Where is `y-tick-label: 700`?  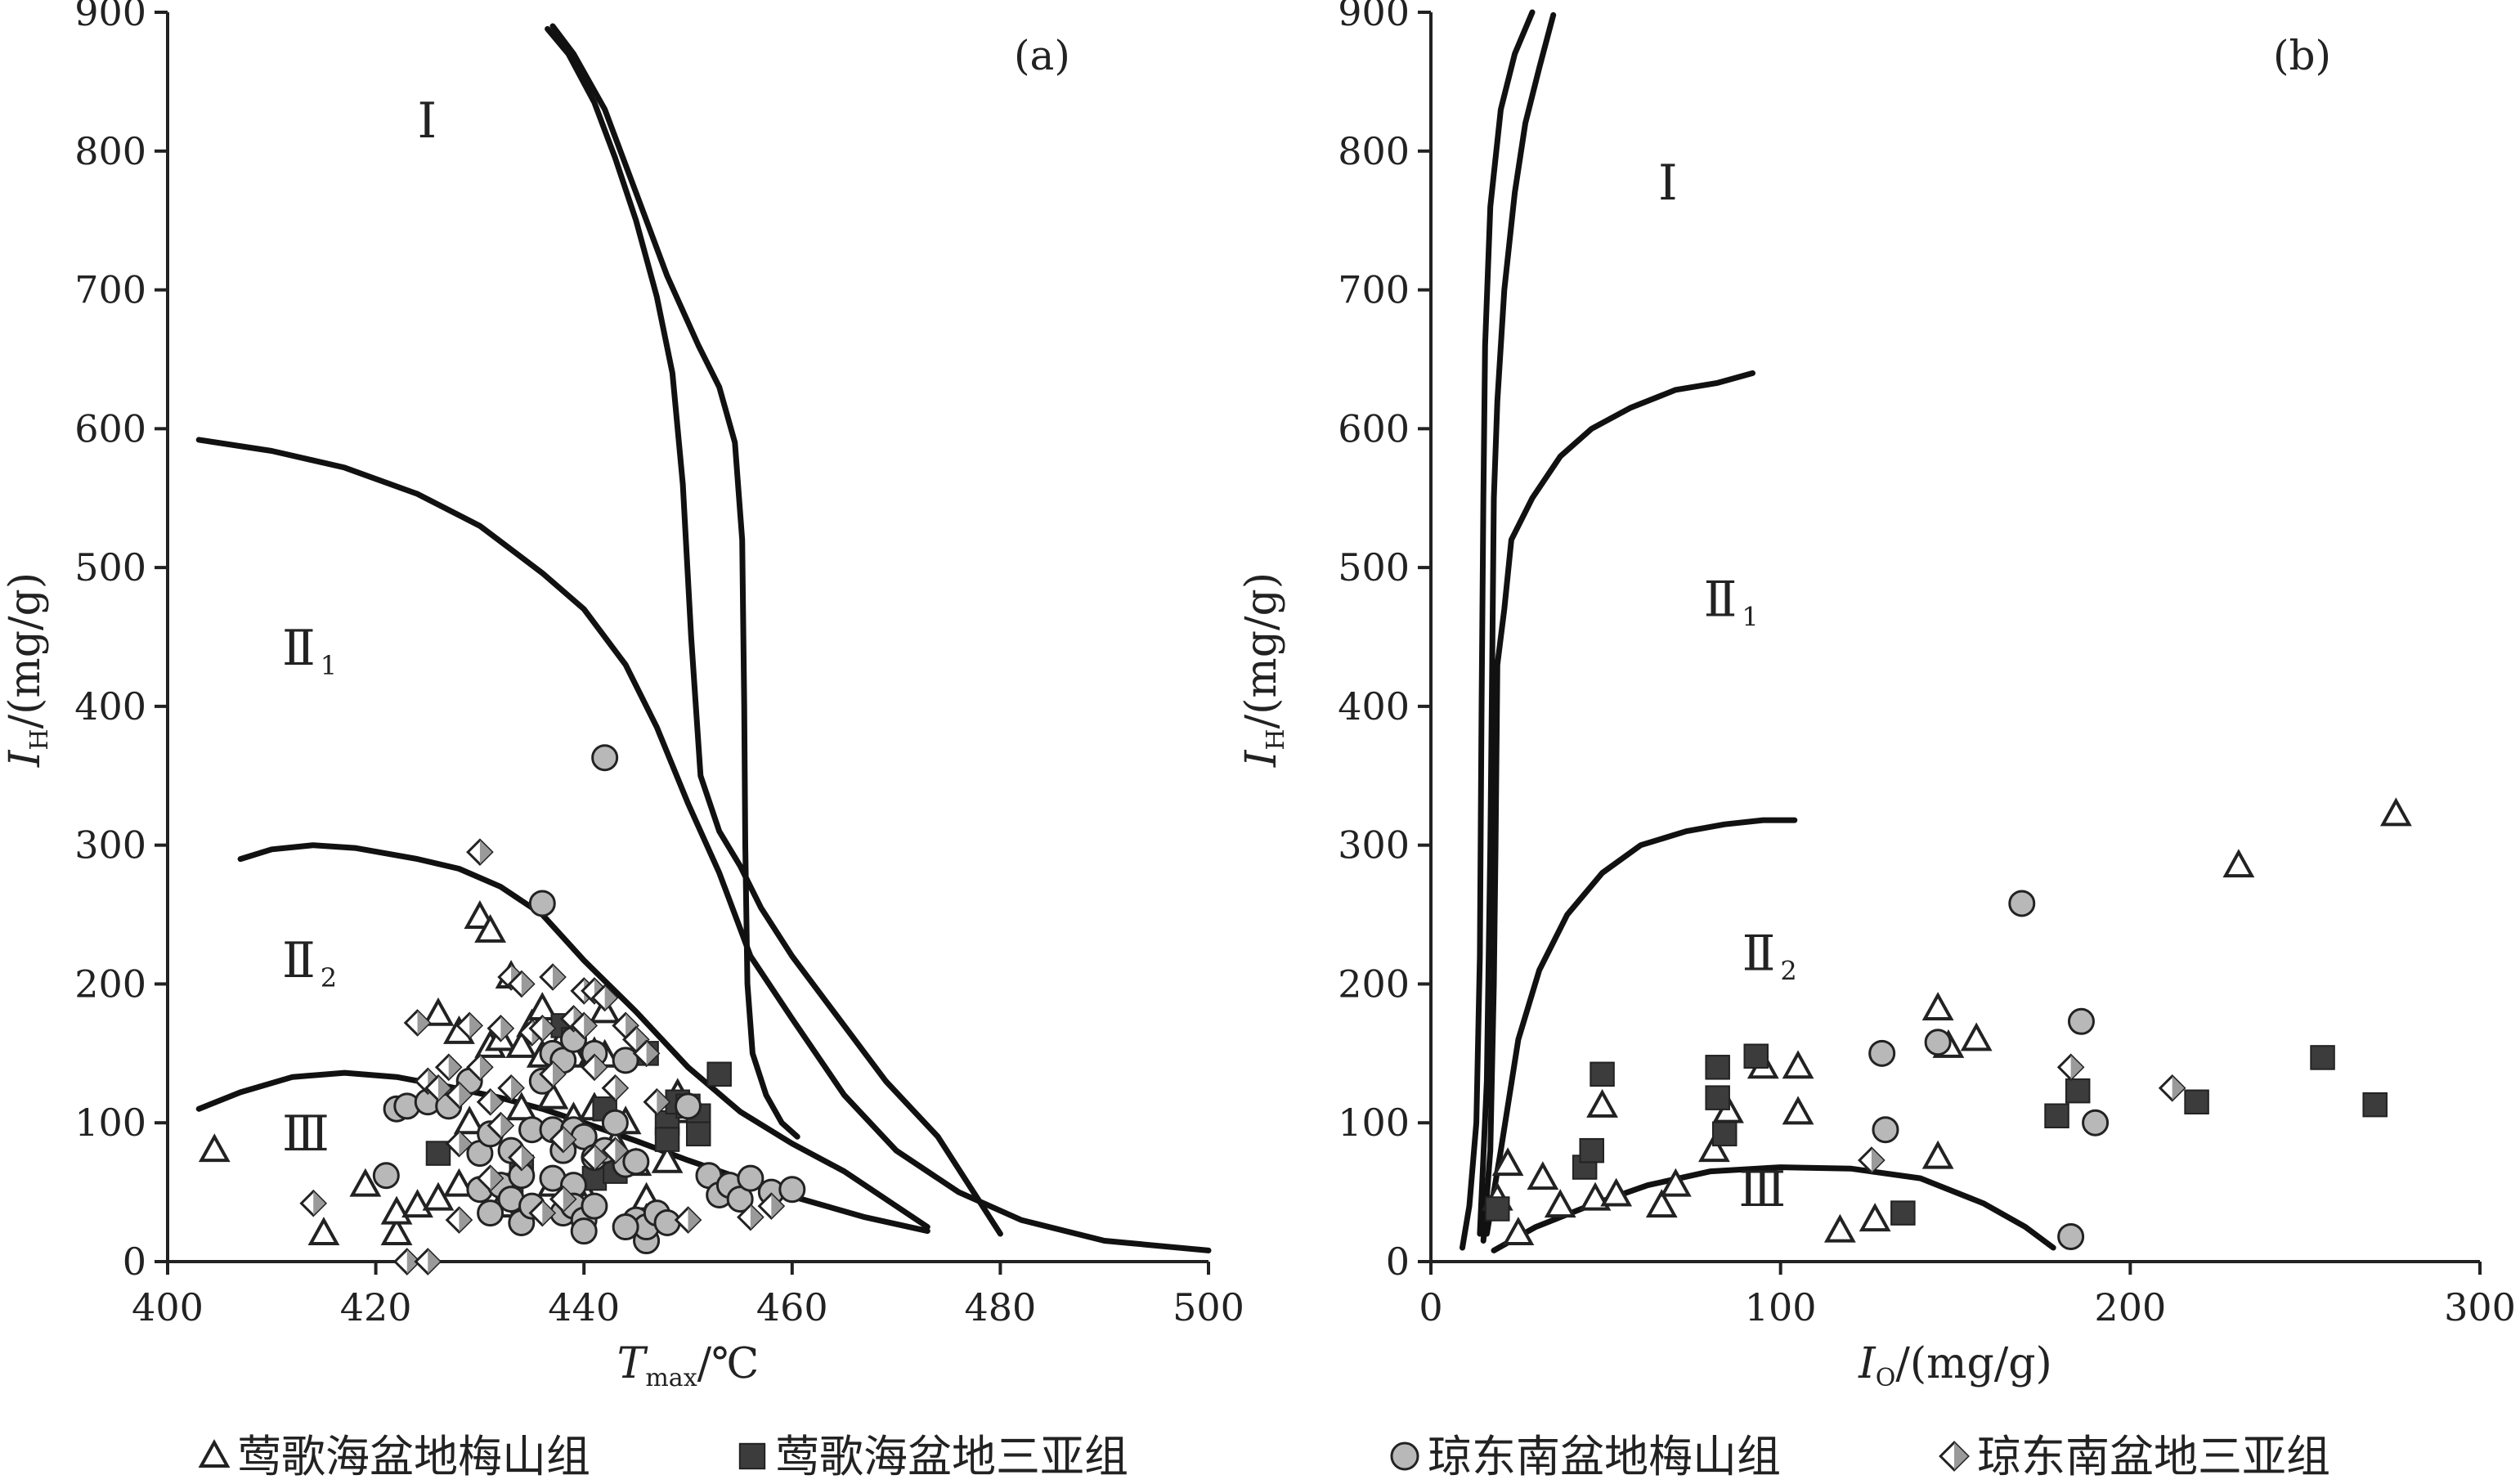 y-tick-label: 700 is located at coordinates (110, 290).